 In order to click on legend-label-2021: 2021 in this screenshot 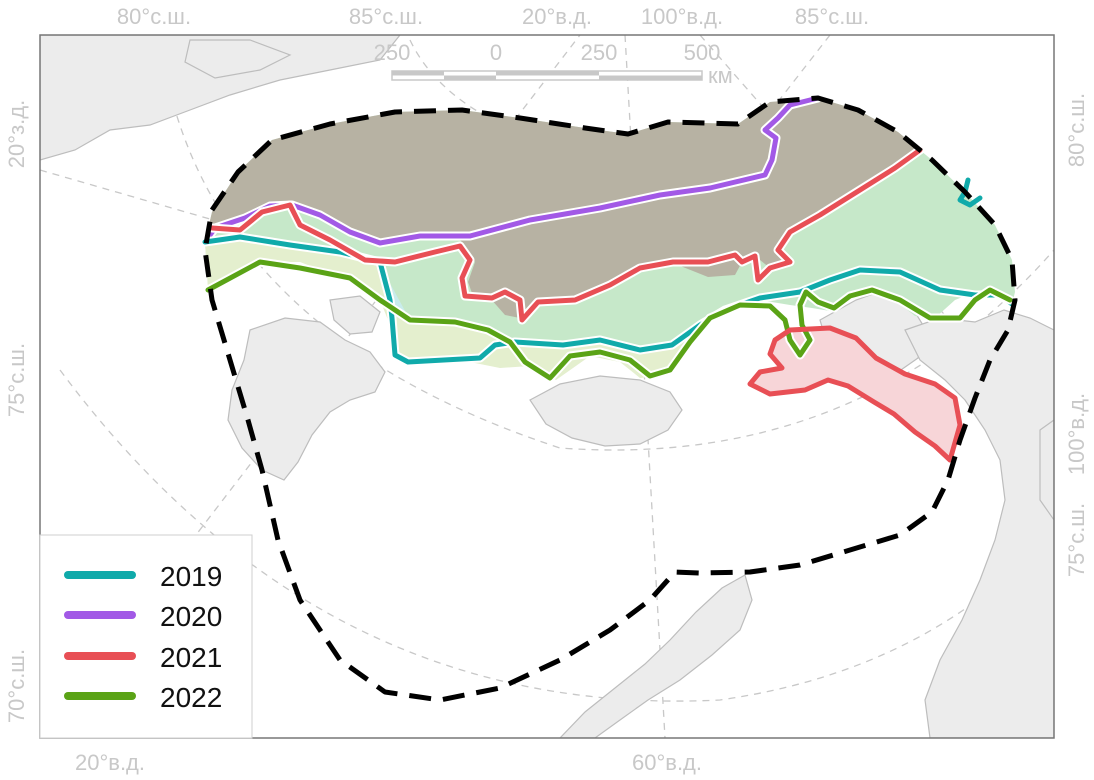, I will do `click(191, 657)`.